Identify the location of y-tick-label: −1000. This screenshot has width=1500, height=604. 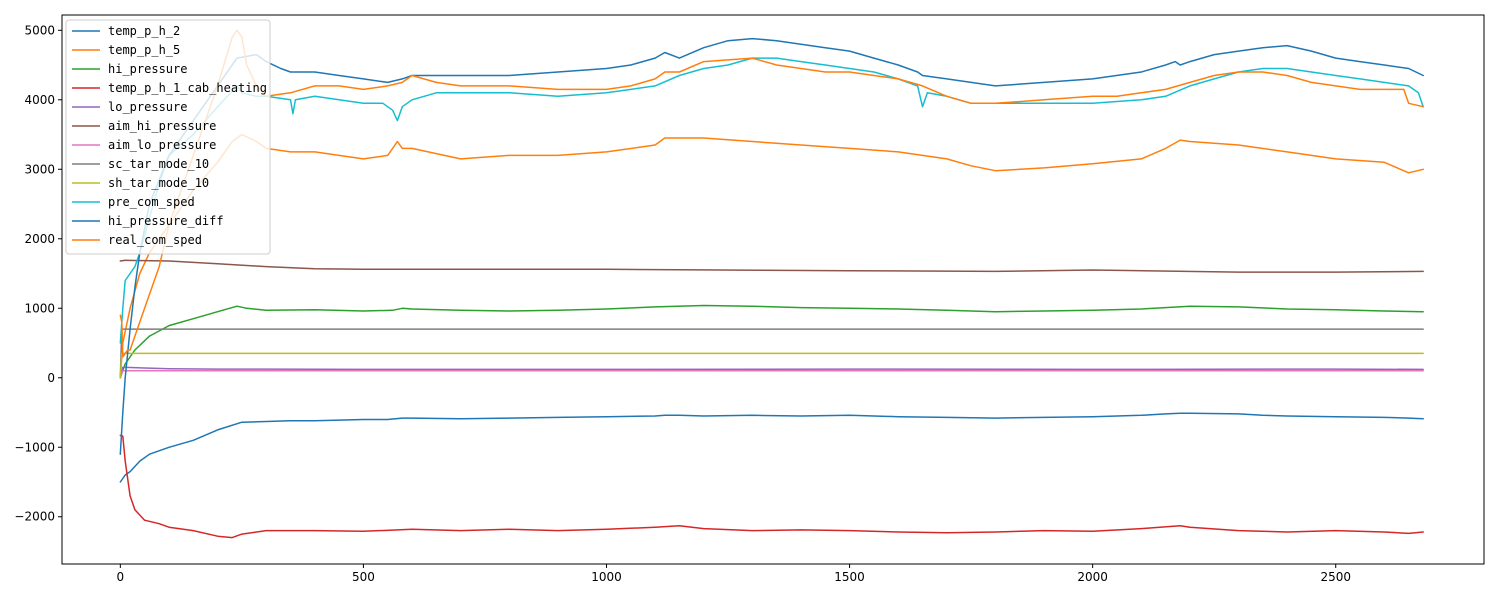
(34, 447).